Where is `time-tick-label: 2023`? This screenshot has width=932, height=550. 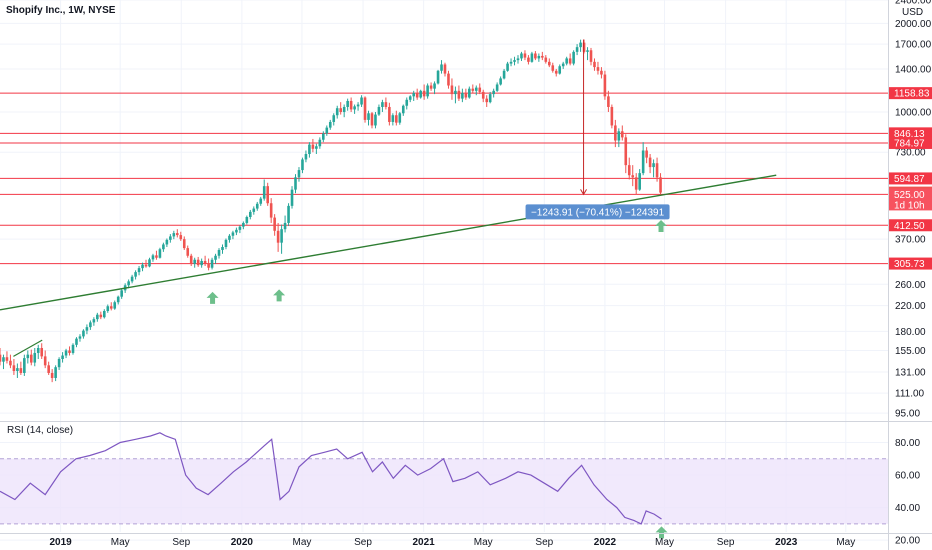
time-tick-label: 2023 is located at coordinates (786, 542).